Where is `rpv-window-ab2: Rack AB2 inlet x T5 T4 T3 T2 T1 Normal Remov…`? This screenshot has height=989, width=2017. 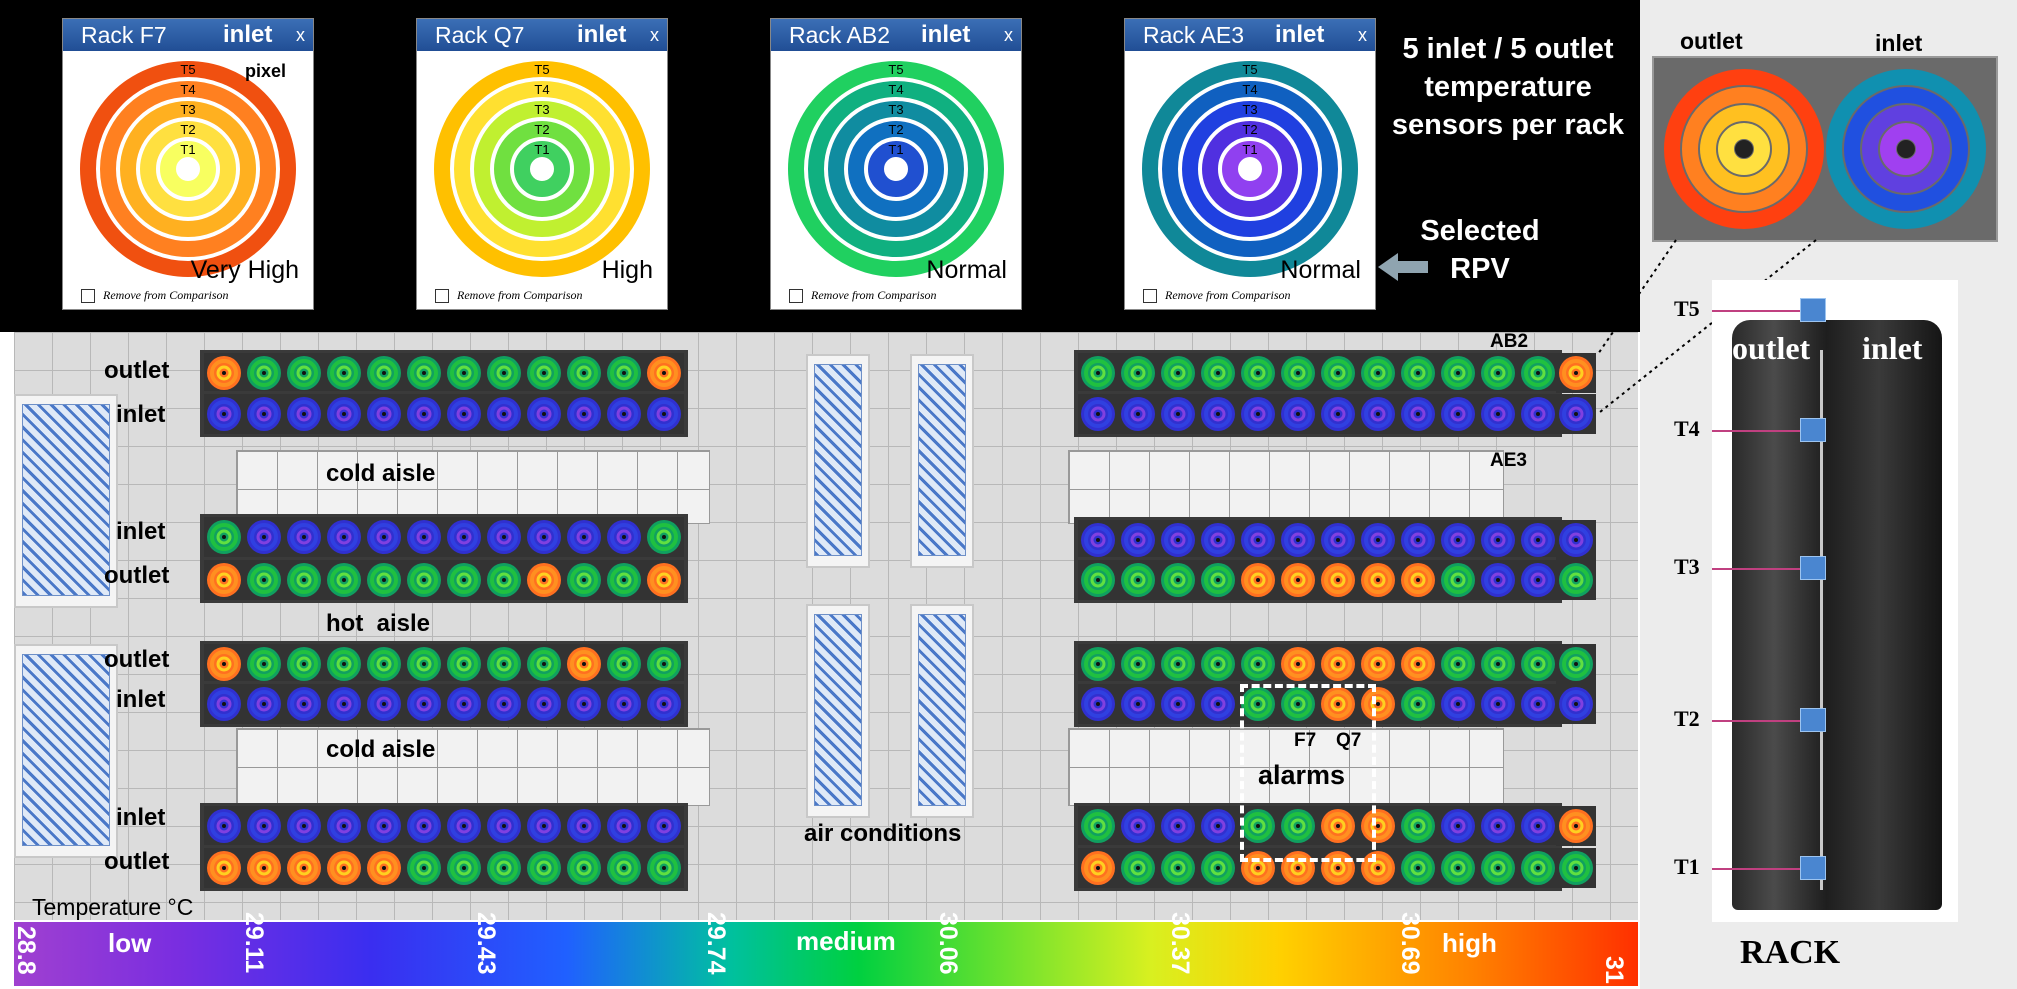 rpv-window-ab2: Rack AB2 inlet x T5 T4 T3 T2 T1 Normal Remov… is located at coordinates (896, 164).